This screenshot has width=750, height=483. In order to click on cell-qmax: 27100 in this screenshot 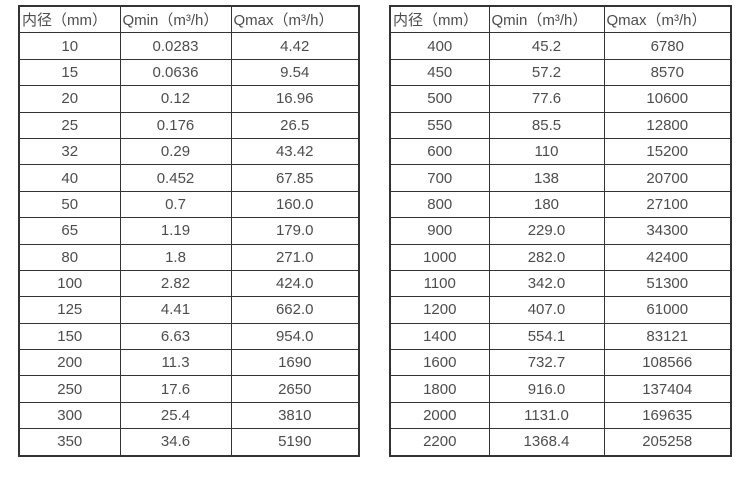, I will do `click(667, 204)`.